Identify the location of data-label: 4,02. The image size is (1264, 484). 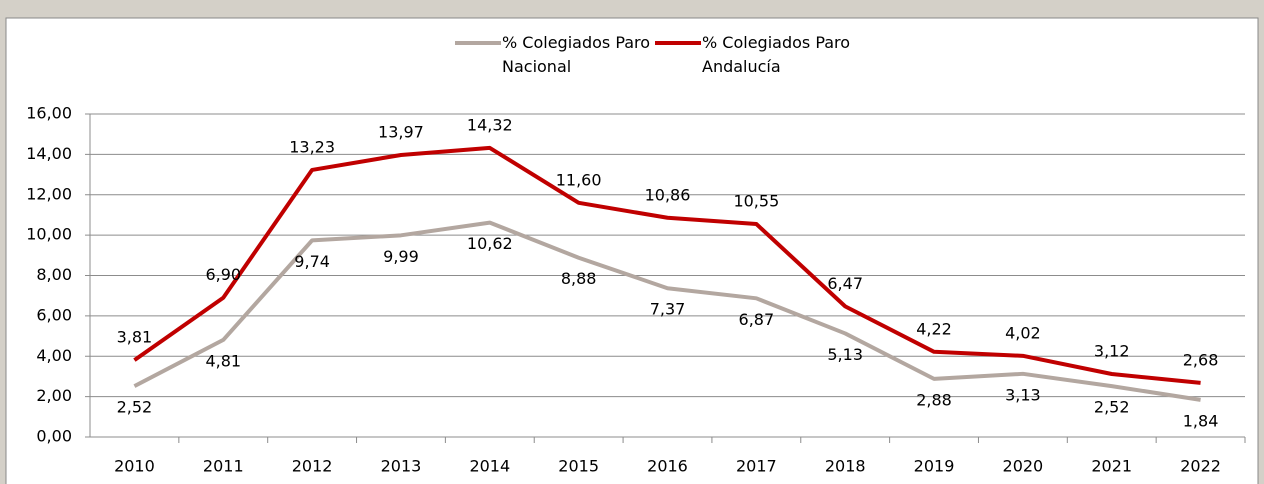
(1023, 332).